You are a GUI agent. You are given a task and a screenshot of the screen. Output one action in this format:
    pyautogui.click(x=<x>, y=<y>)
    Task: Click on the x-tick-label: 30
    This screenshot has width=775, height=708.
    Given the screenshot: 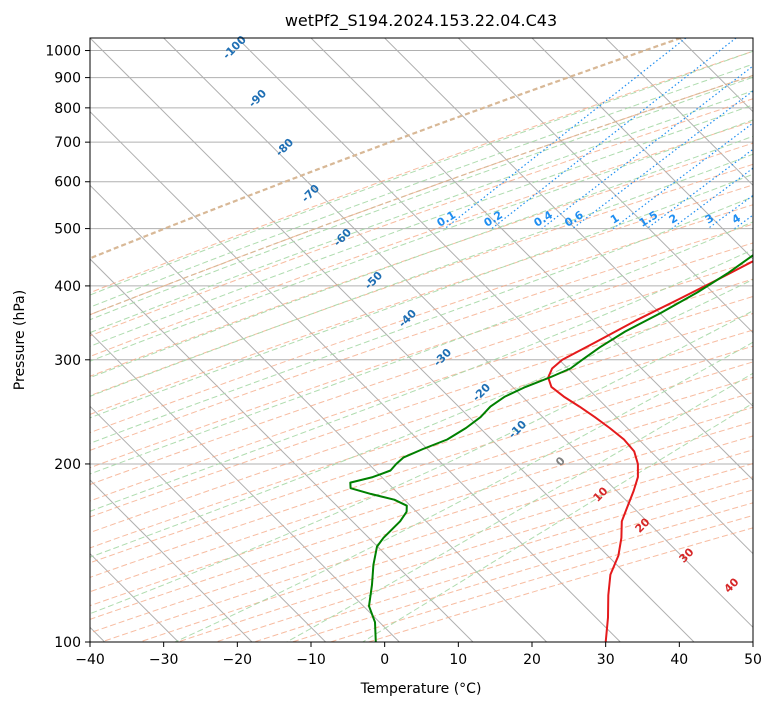 What is the action you would take?
    pyautogui.click(x=606, y=660)
    